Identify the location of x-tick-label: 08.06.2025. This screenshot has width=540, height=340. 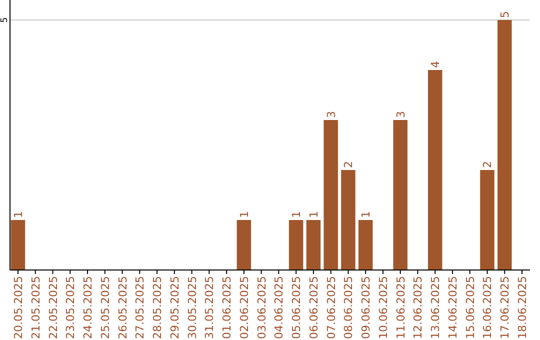
(349, 307).